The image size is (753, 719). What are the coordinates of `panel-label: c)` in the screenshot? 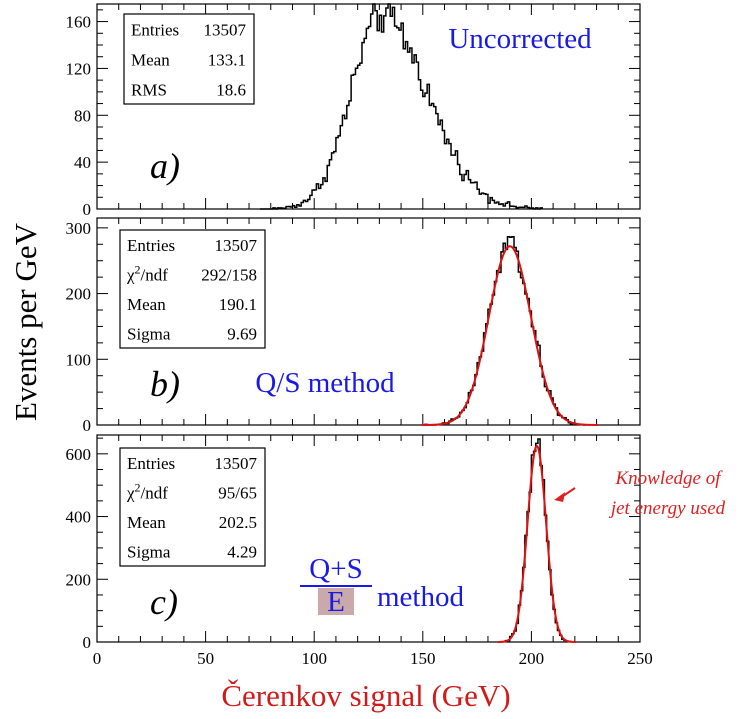 It's located at (164, 602).